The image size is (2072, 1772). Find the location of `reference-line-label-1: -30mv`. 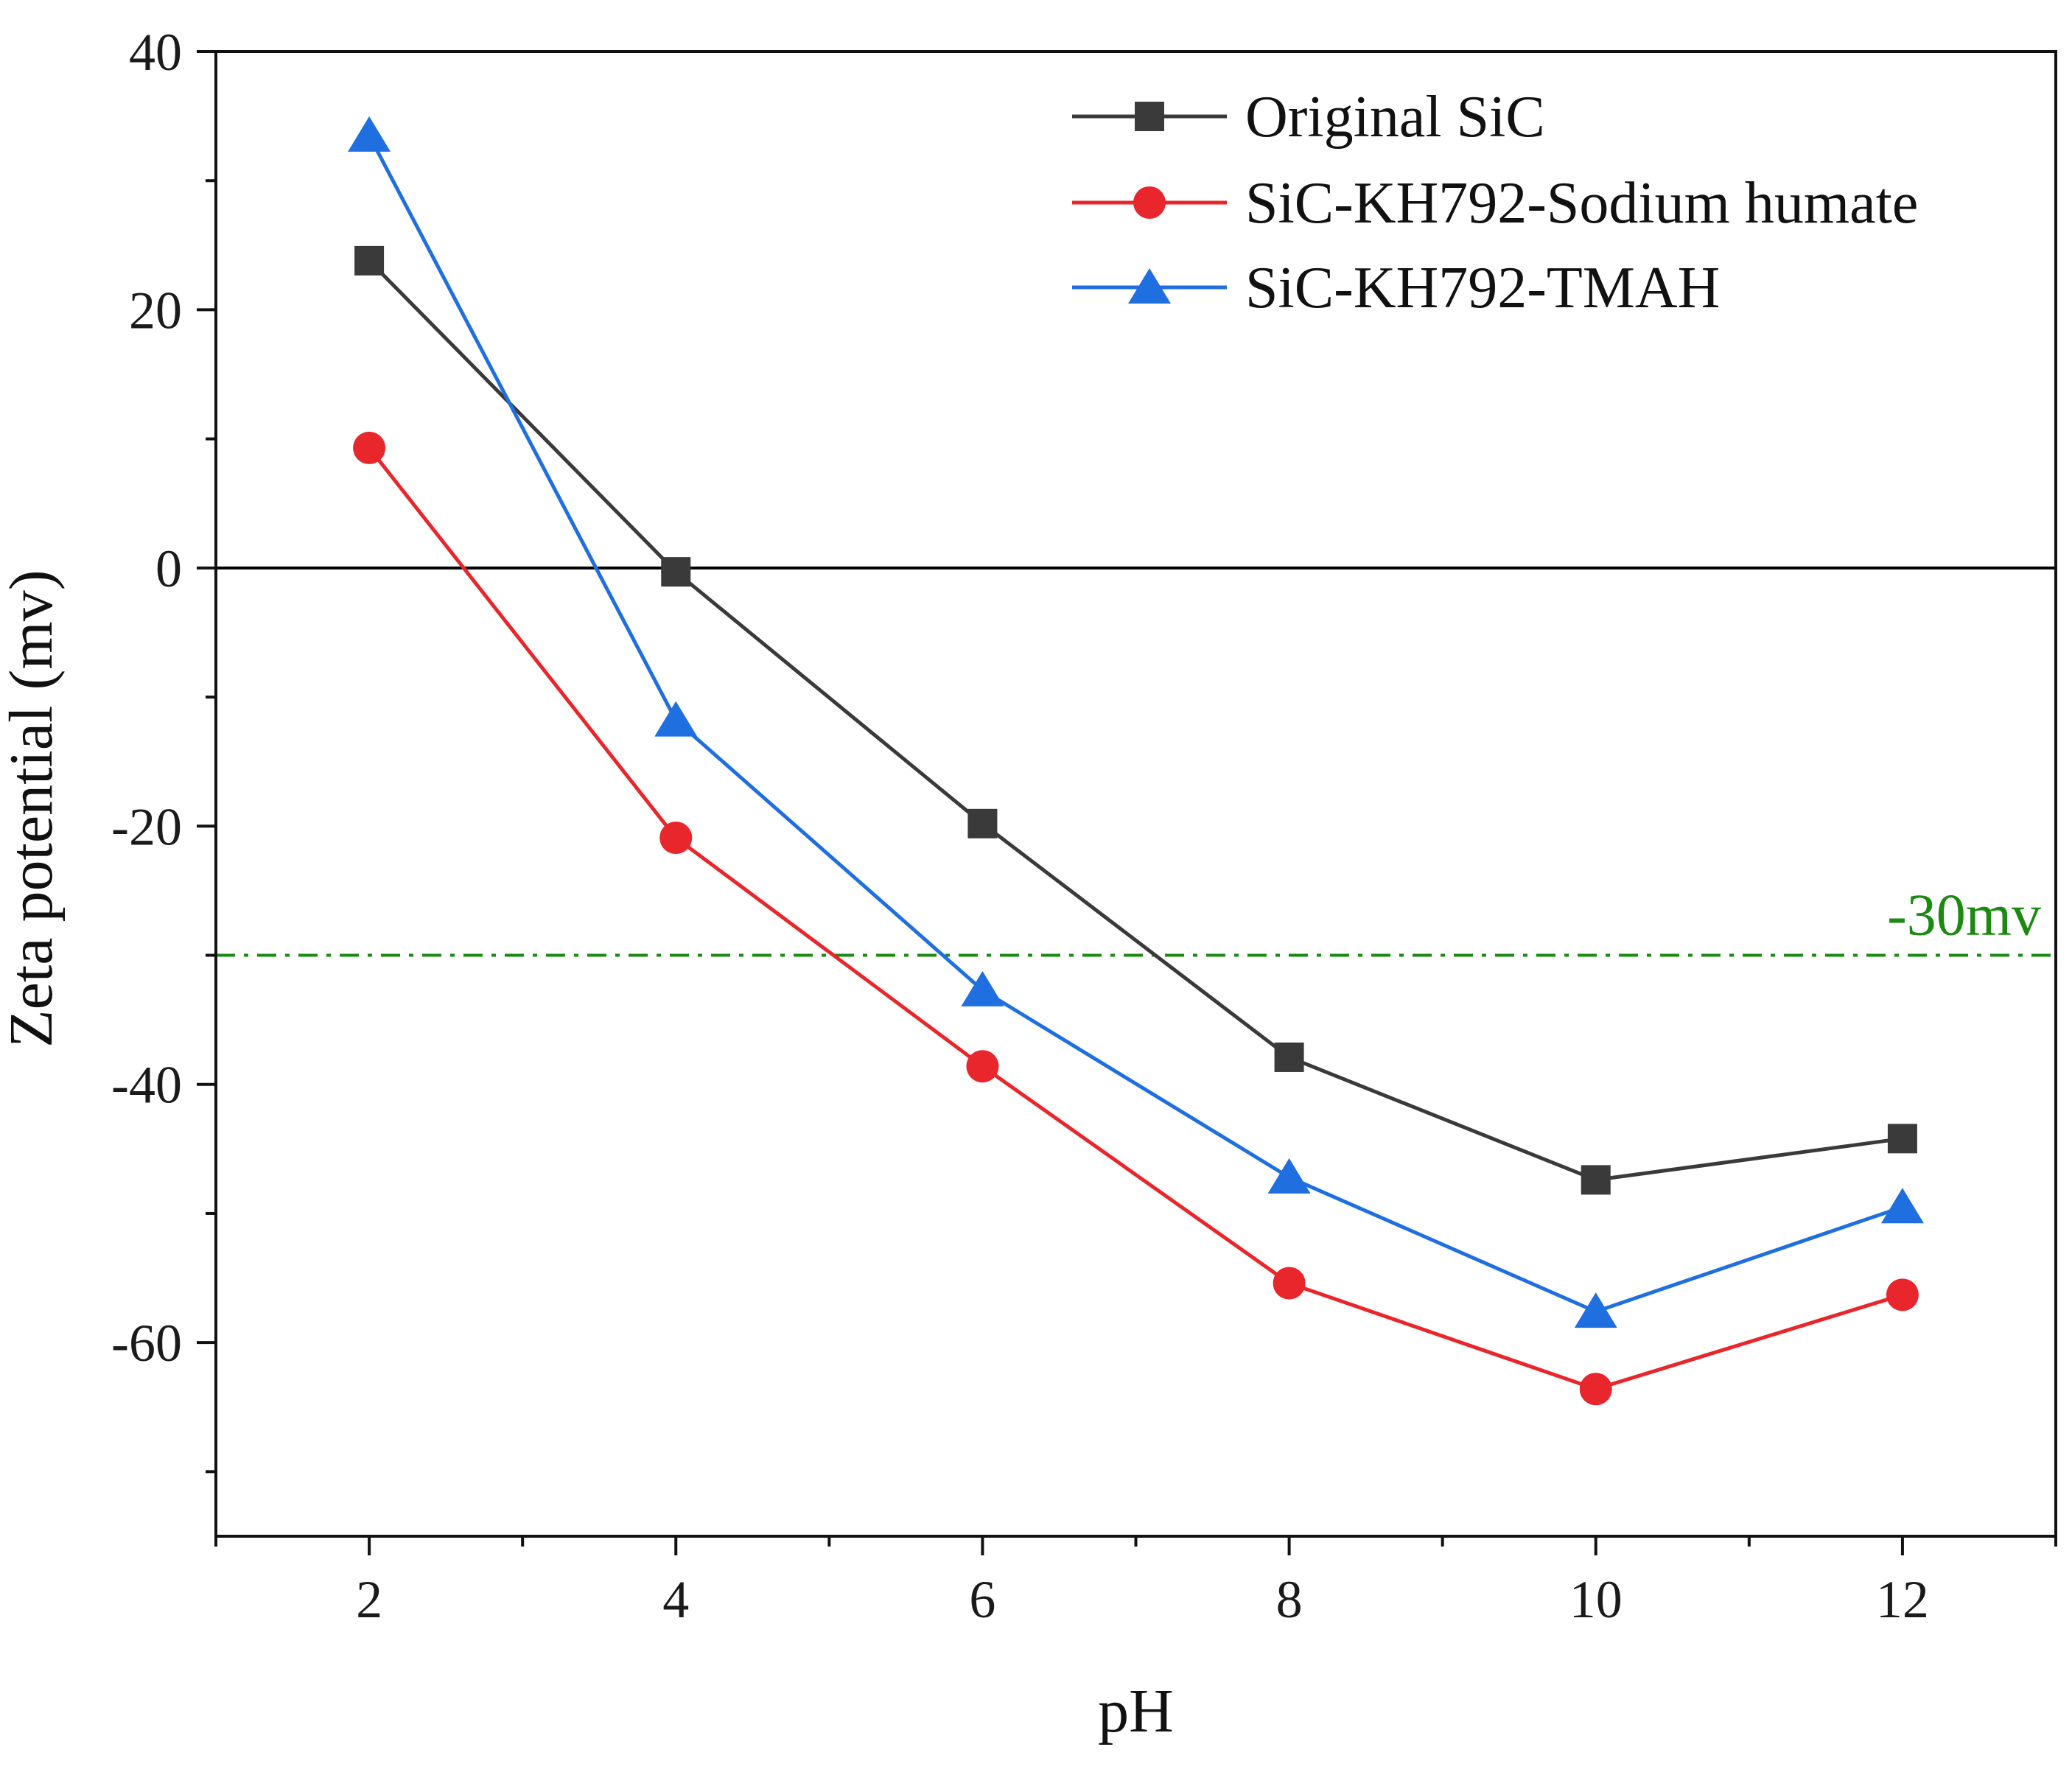

reference-line-label-1: -30mv is located at coordinates (1964, 916).